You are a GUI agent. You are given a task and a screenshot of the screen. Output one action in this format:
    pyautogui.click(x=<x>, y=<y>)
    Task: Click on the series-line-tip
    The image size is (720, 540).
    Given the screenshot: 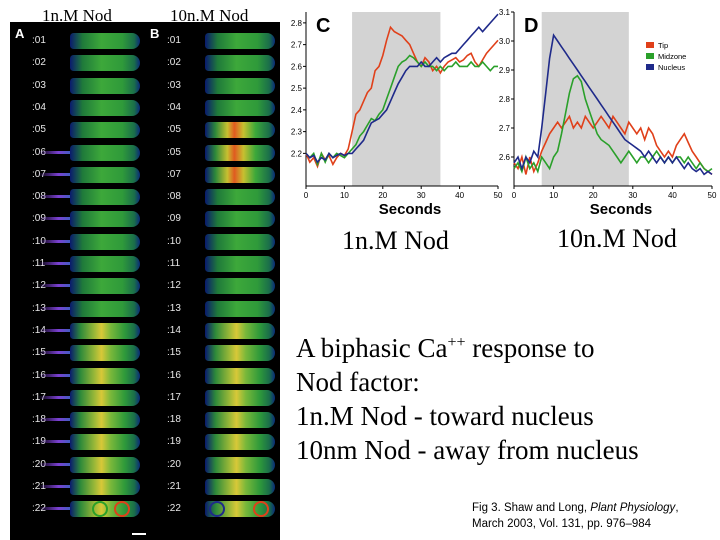 What is the action you would take?
    pyautogui.click(x=402, y=97)
    